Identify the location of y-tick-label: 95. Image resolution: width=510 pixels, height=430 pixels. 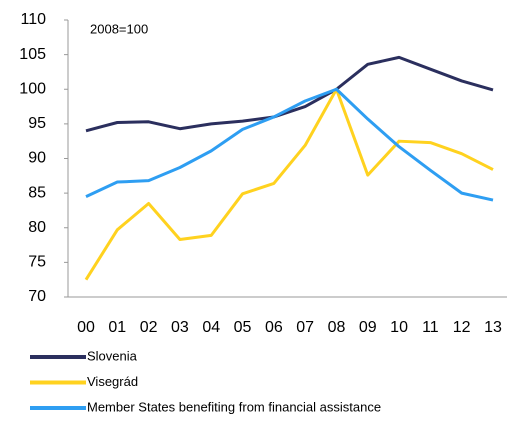
(37, 123).